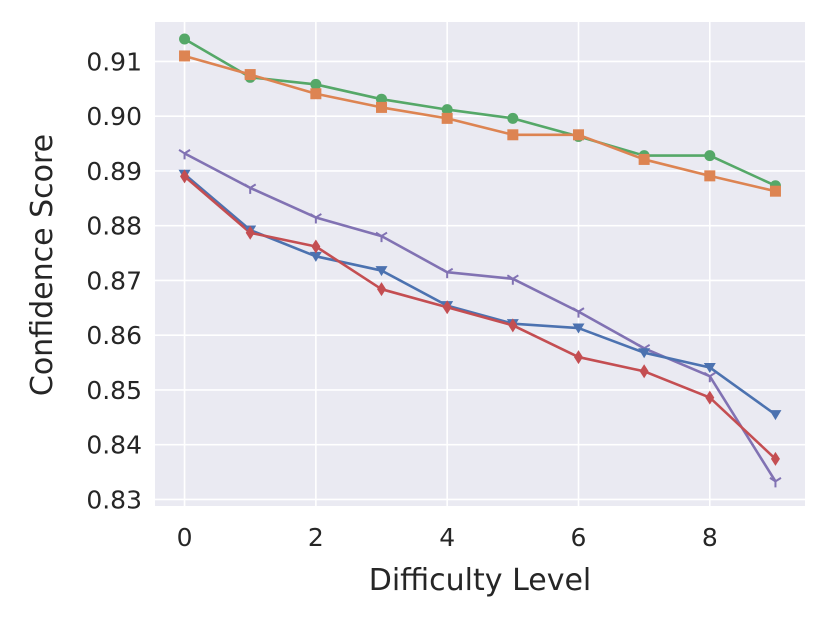 The width and height of the screenshot is (830, 627). What do you see at coordinates (480, 580) in the screenshot?
I see `x-axis-label: Difficulty Level` at bounding box center [480, 580].